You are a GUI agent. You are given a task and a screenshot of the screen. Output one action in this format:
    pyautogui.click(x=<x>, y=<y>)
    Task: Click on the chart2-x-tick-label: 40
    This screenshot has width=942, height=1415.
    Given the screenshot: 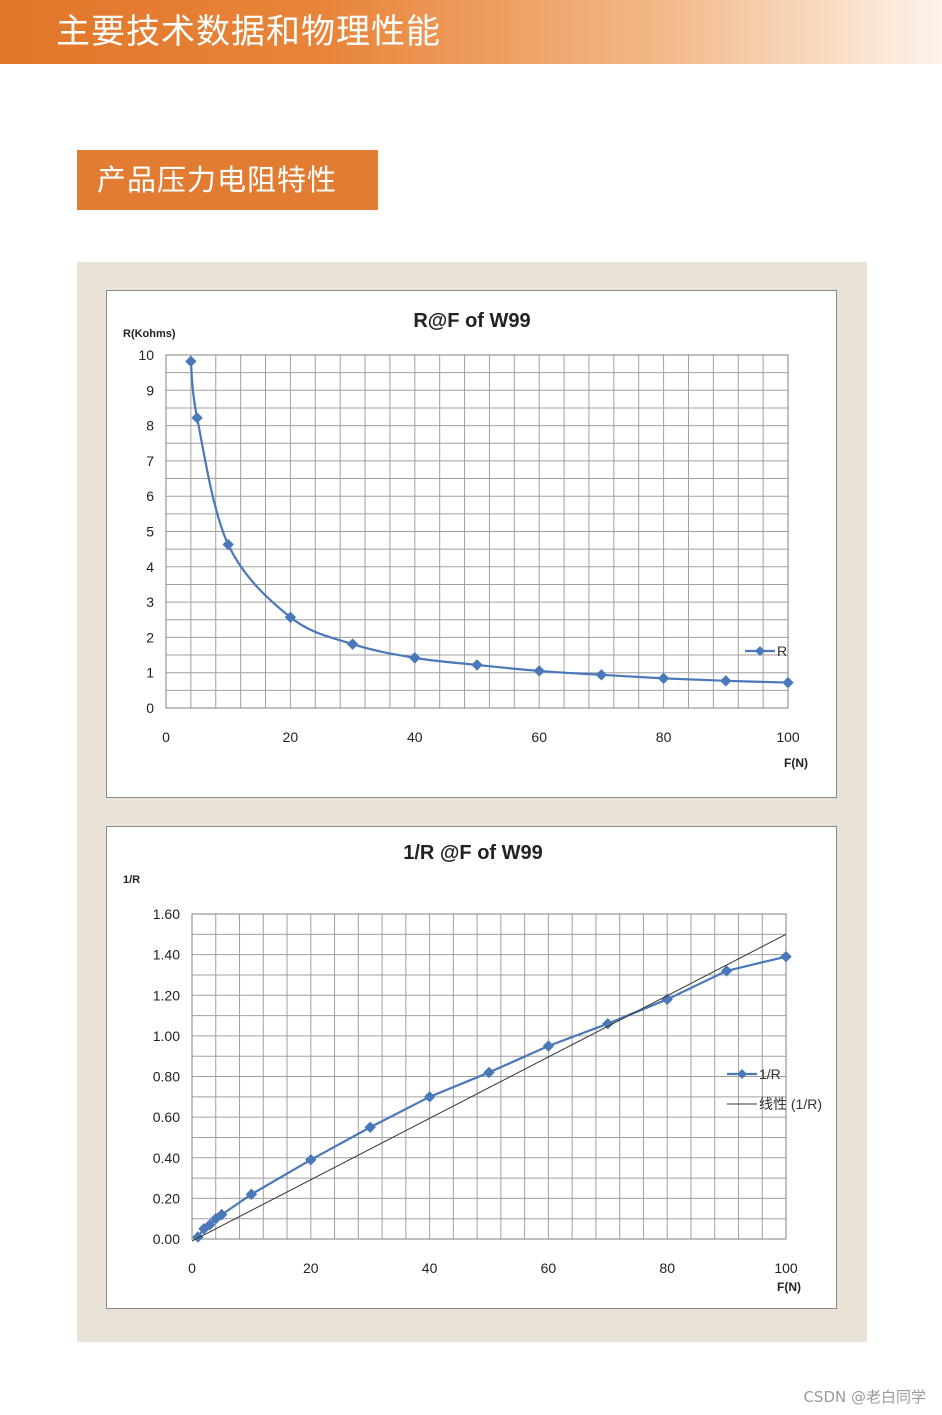 What is the action you would take?
    pyautogui.click(x=430, y=1268)
    